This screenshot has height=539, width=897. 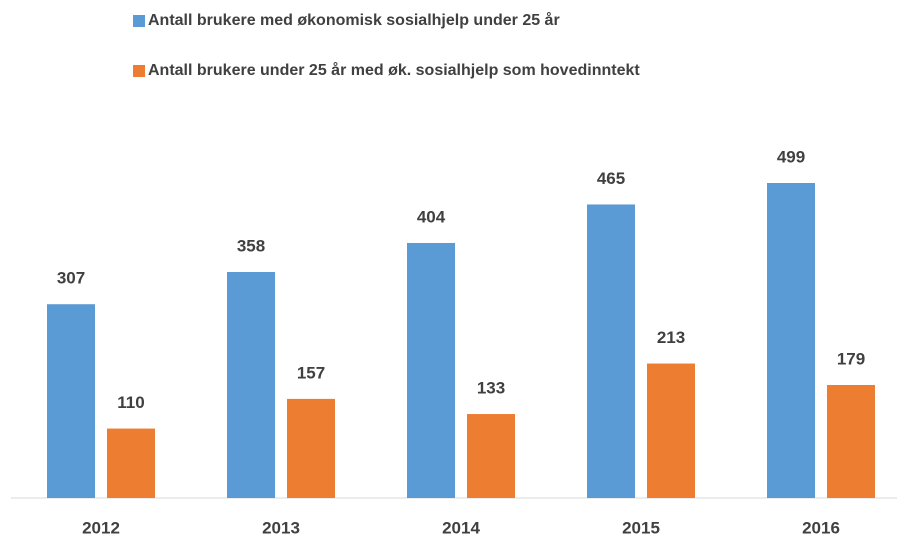 What do you see at coordinates (311, 372) in the screenshot?
I see `data-label: 157` at bounding box center [311, 372].